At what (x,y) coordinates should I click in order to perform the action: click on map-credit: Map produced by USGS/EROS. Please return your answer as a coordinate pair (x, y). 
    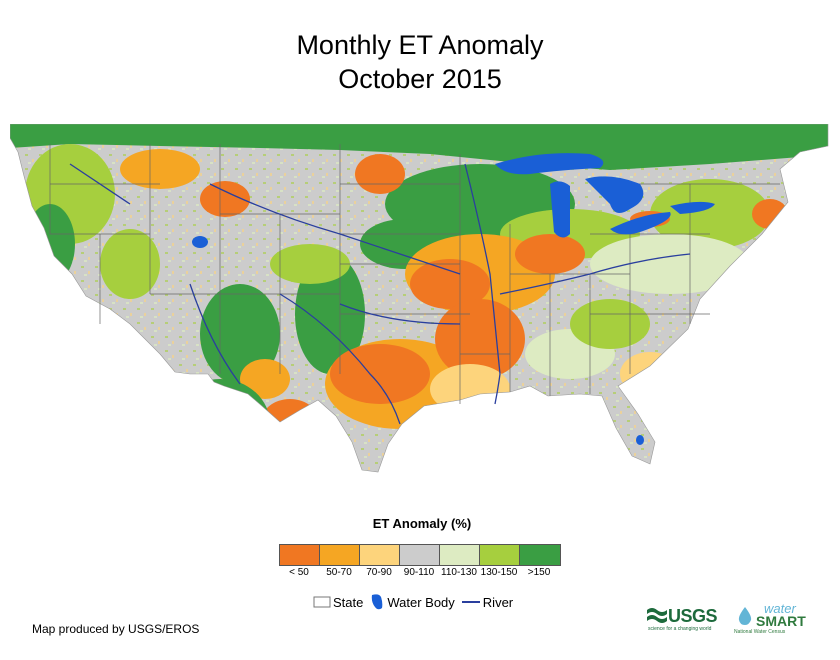
    Looking at the image, I should click on (116, 629).